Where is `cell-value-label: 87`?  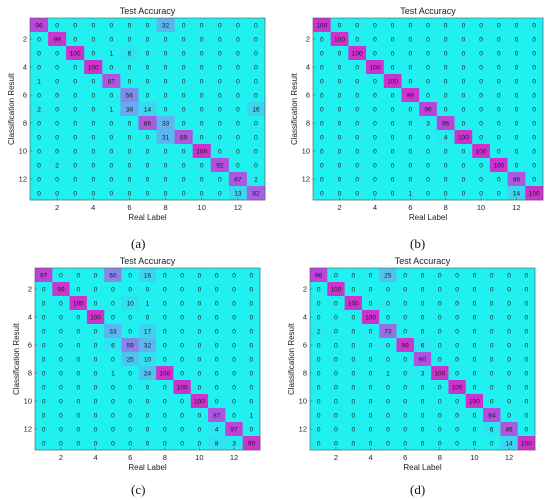 cell-value-label: 87 is located at coordinates (112, 82).